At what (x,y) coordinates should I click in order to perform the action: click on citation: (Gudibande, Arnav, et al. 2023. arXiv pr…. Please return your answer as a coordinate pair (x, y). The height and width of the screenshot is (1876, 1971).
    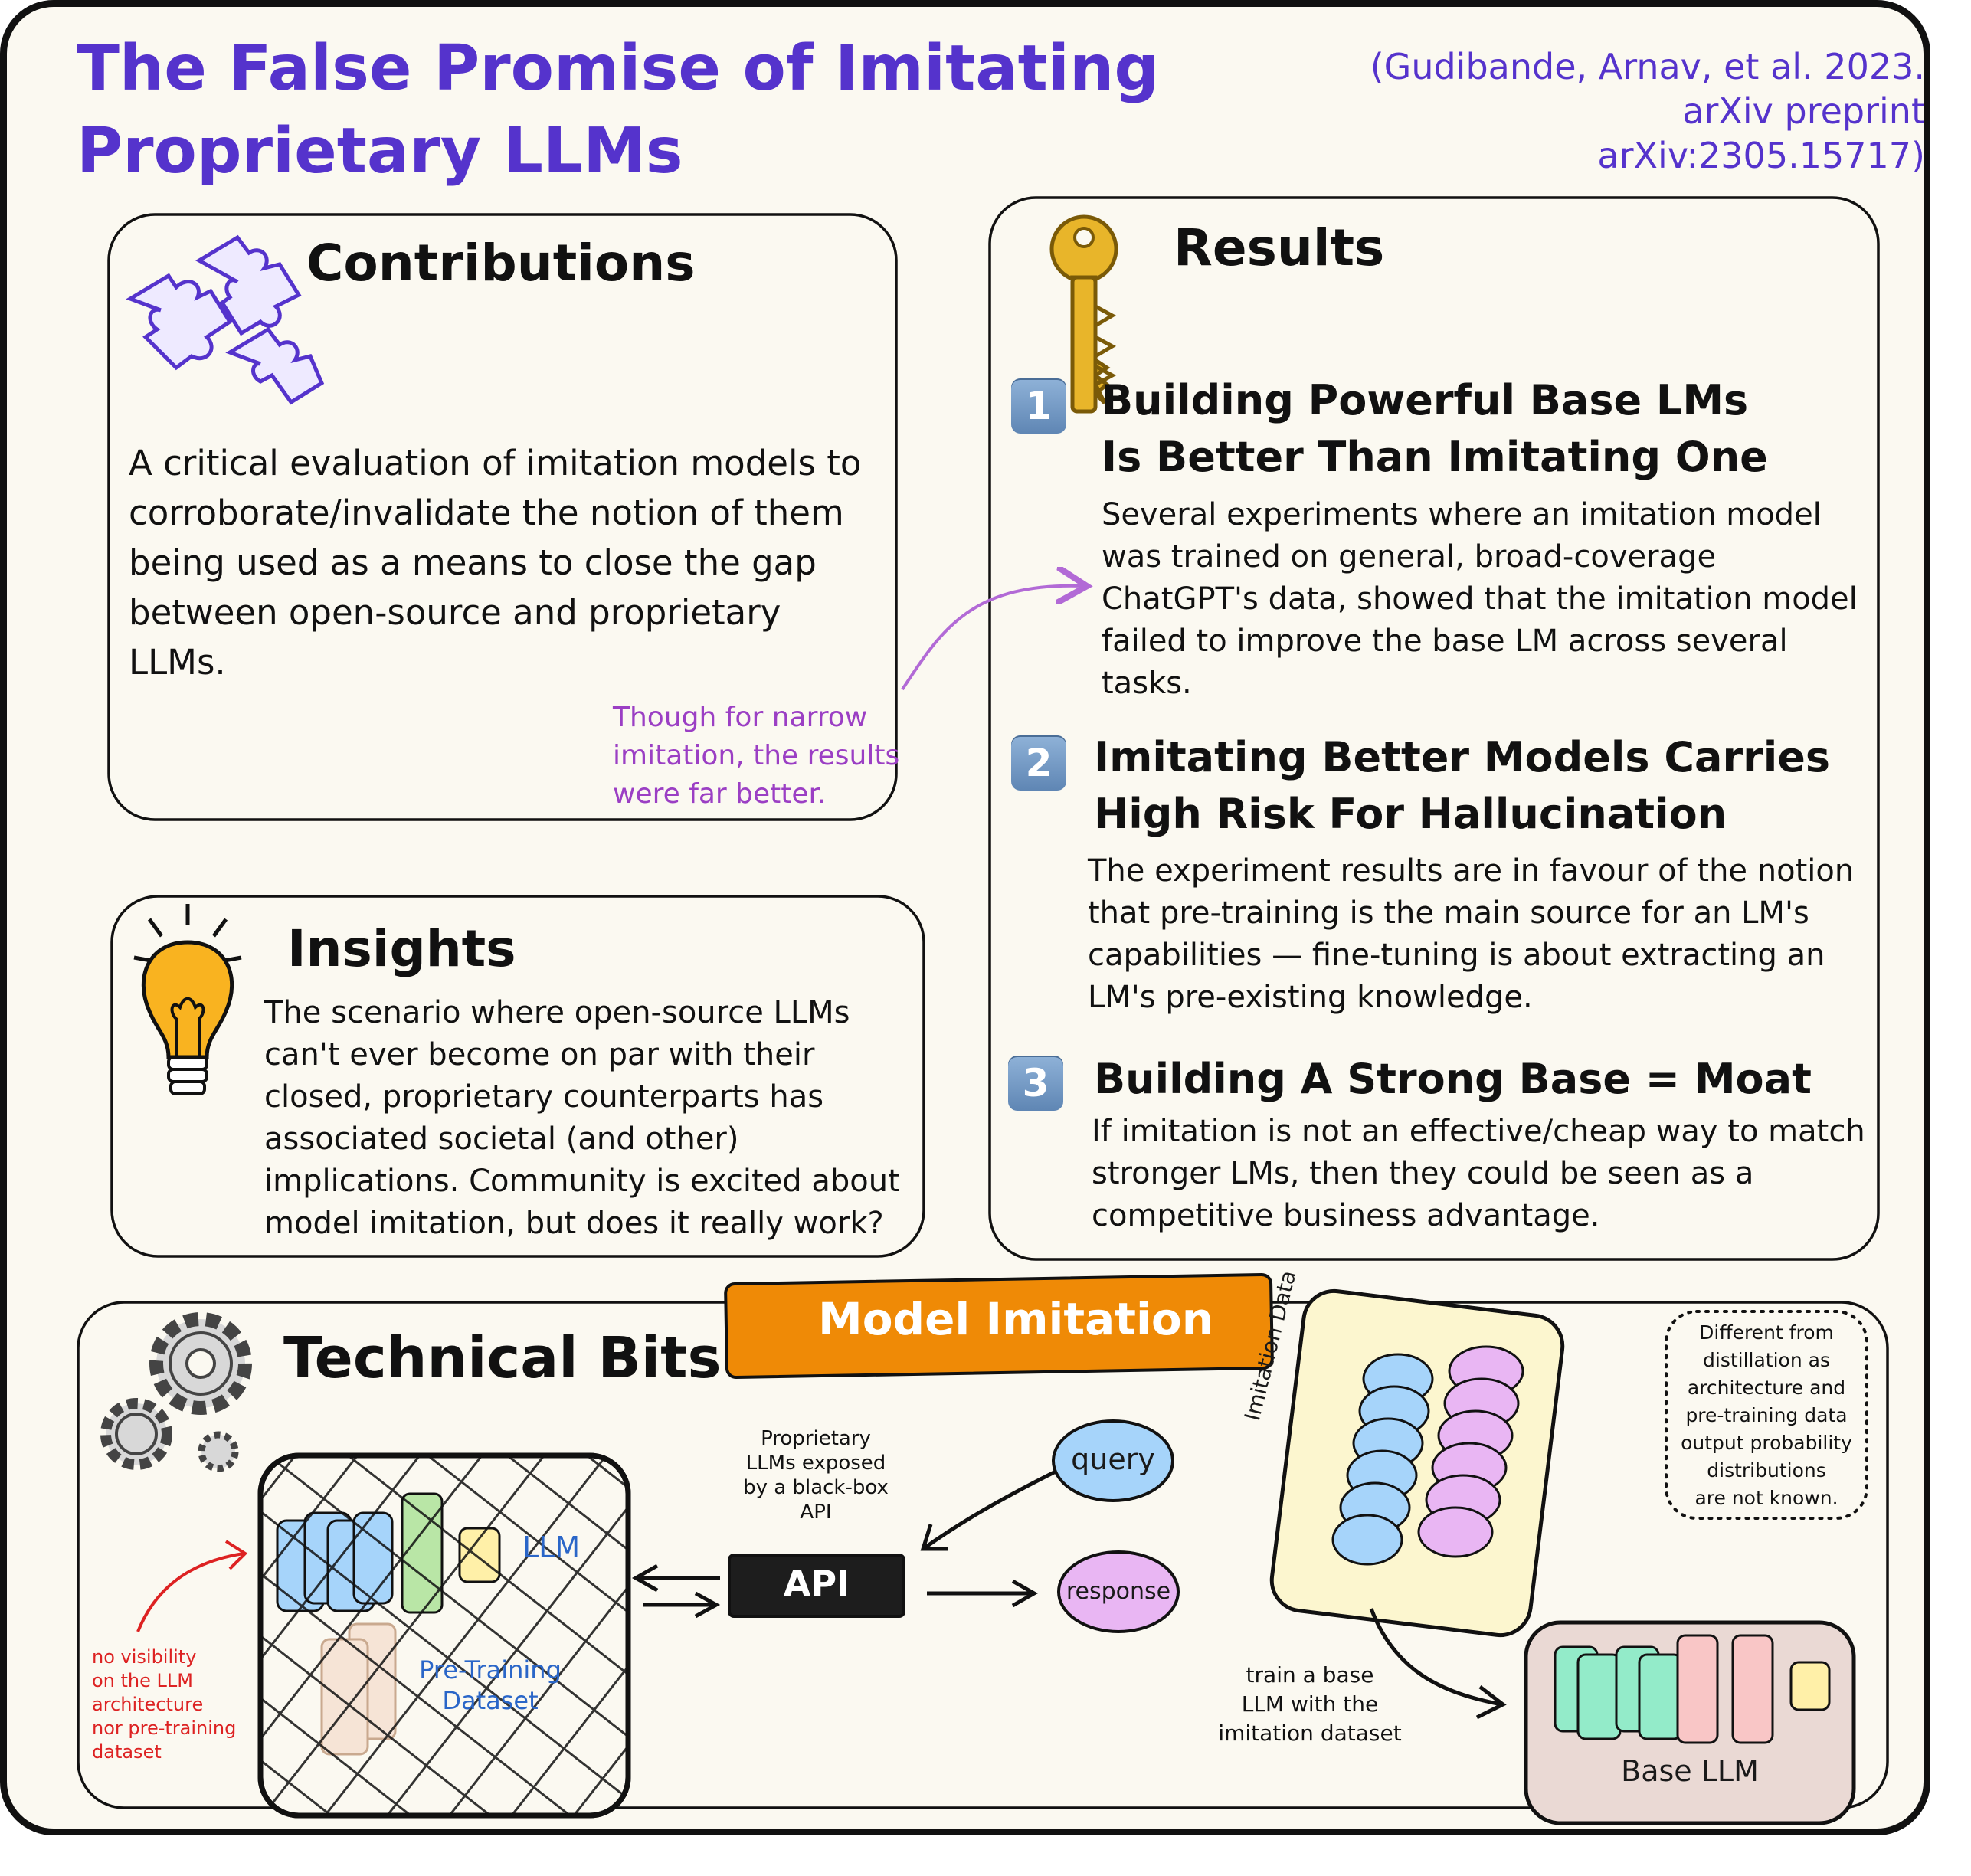
    Looking at the image, I should click on (1648, 111).